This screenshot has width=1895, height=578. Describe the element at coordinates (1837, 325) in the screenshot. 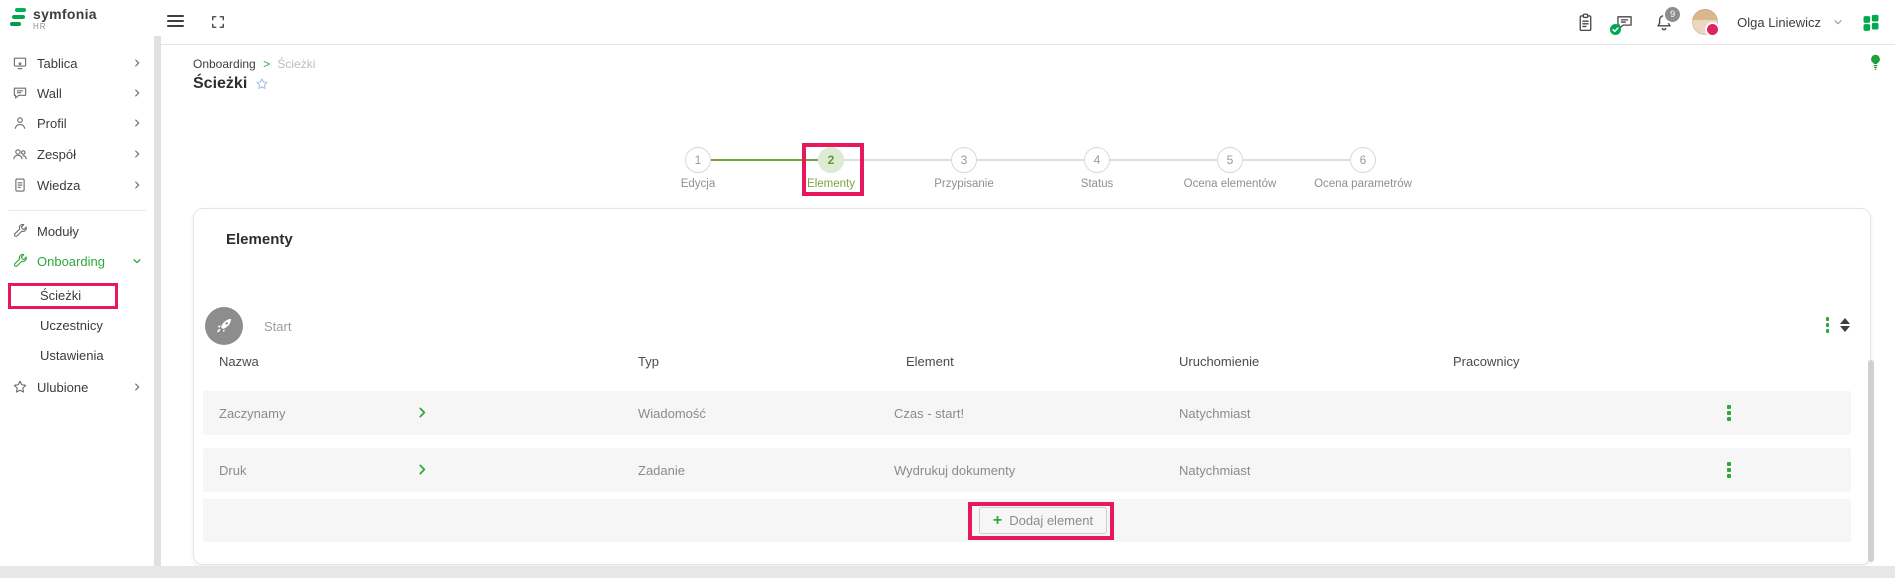

I see `start-row-controls` at that location.